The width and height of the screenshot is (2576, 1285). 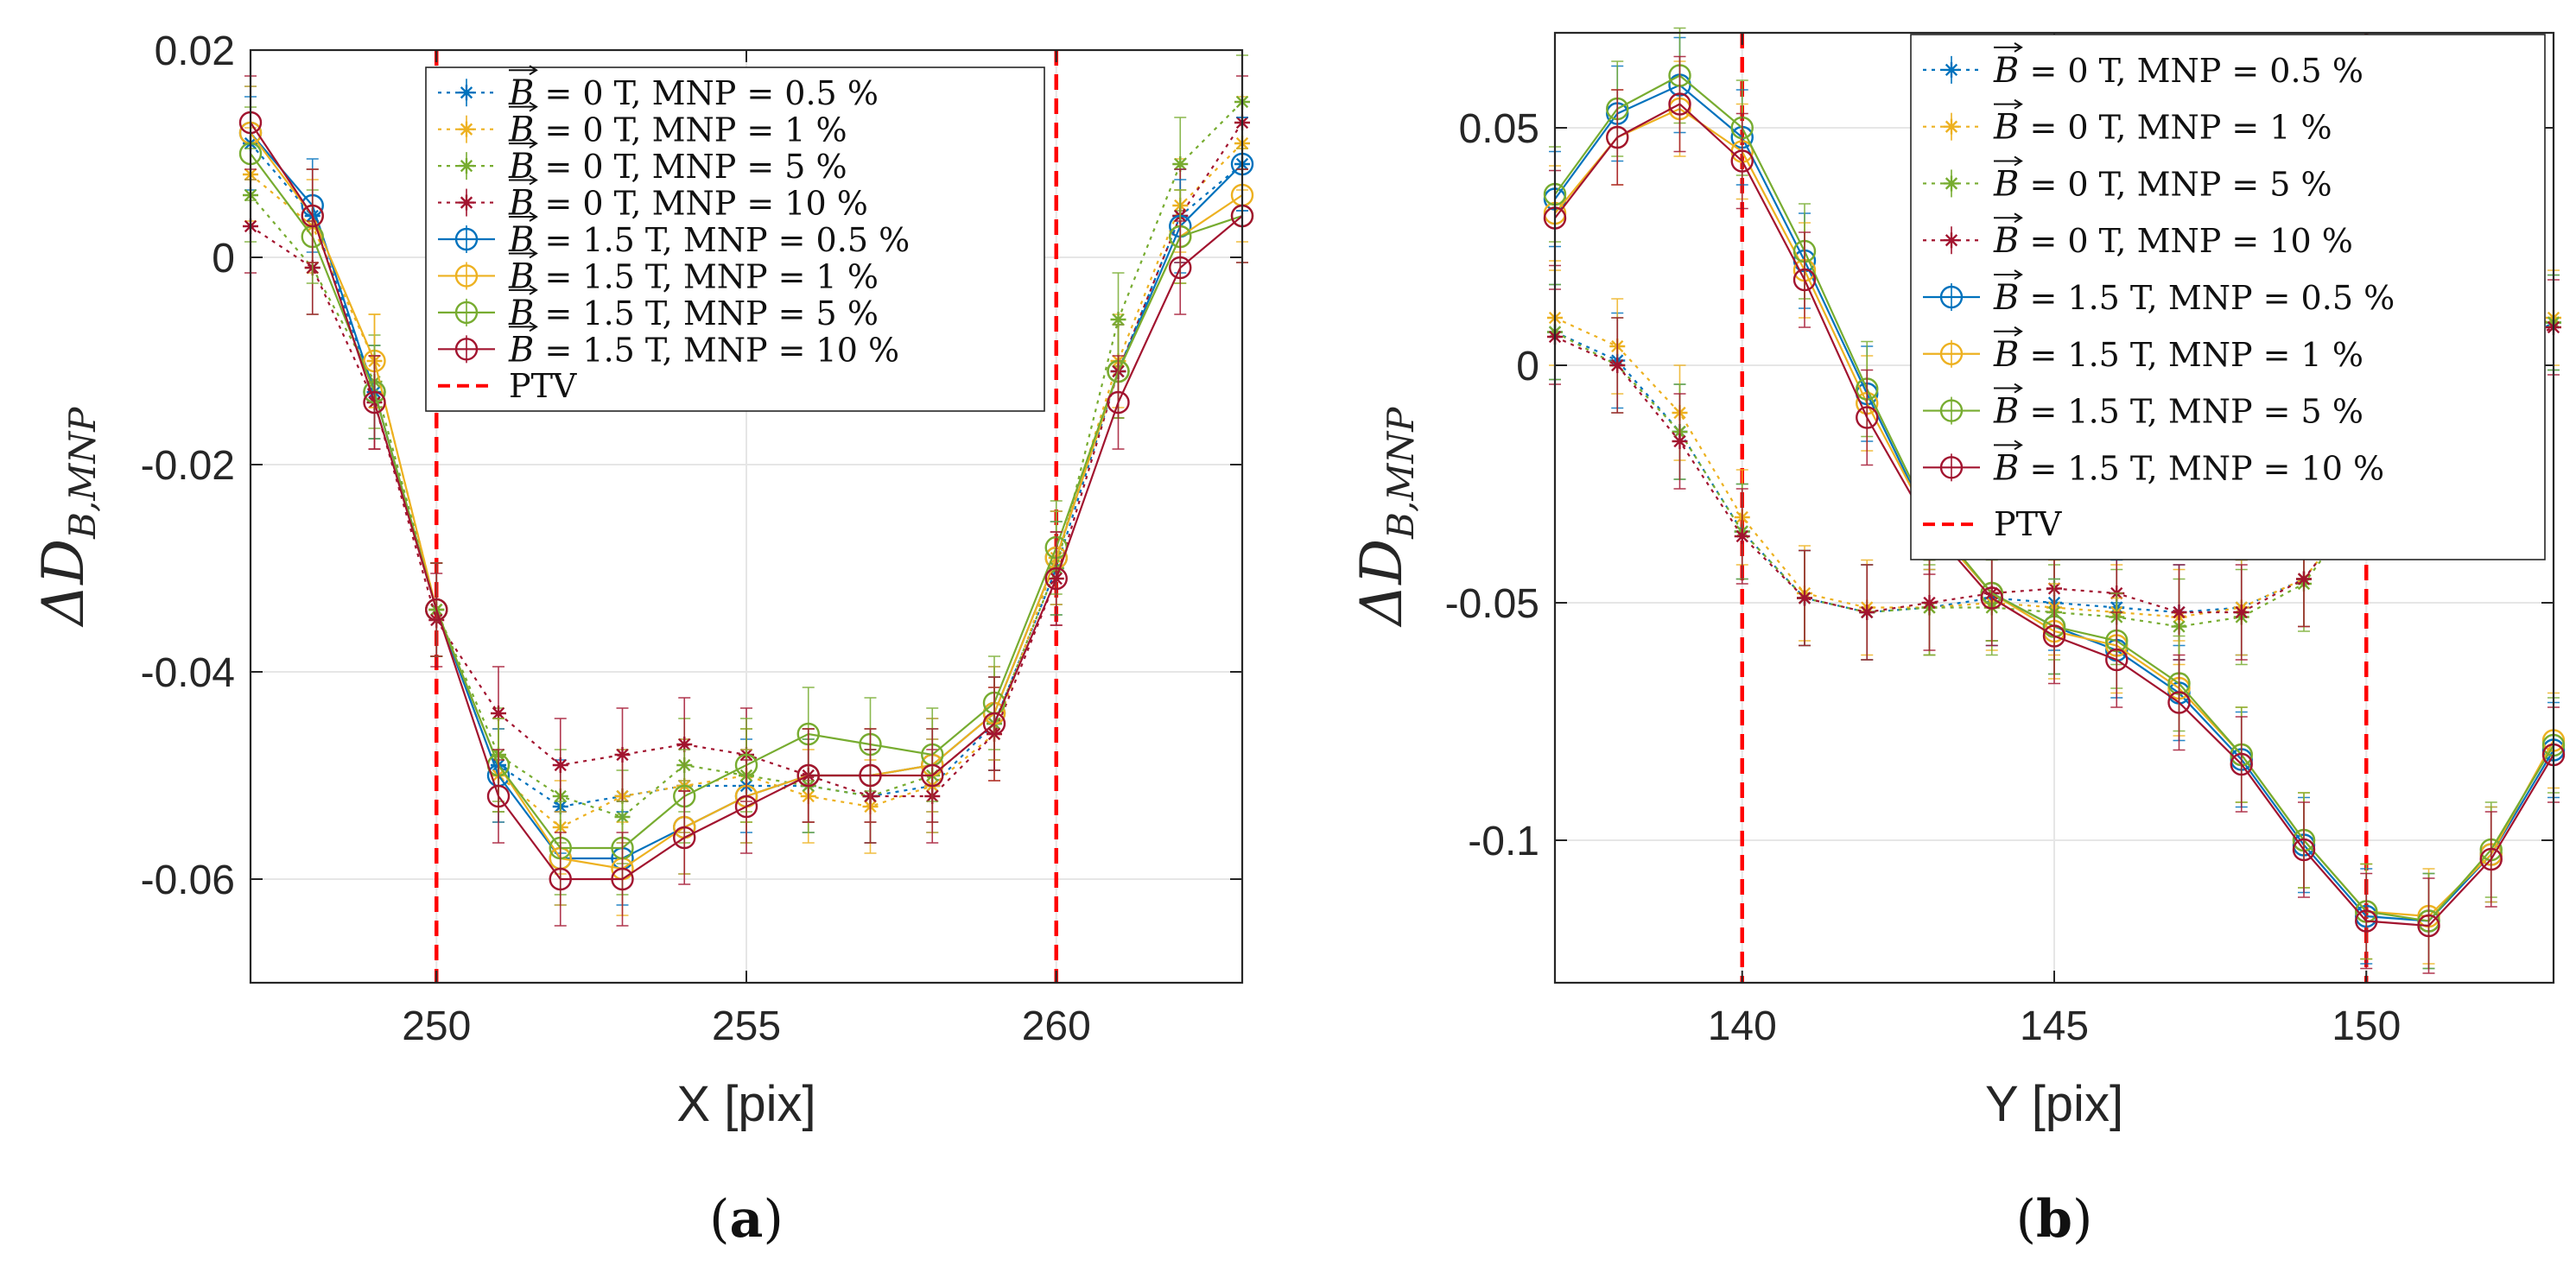 What do you see at coordinates (703, 350) in the screenshot?
I see `legend-entry: B = 1.5 T, MNP = 10 %` at bounding box center [703, 350].